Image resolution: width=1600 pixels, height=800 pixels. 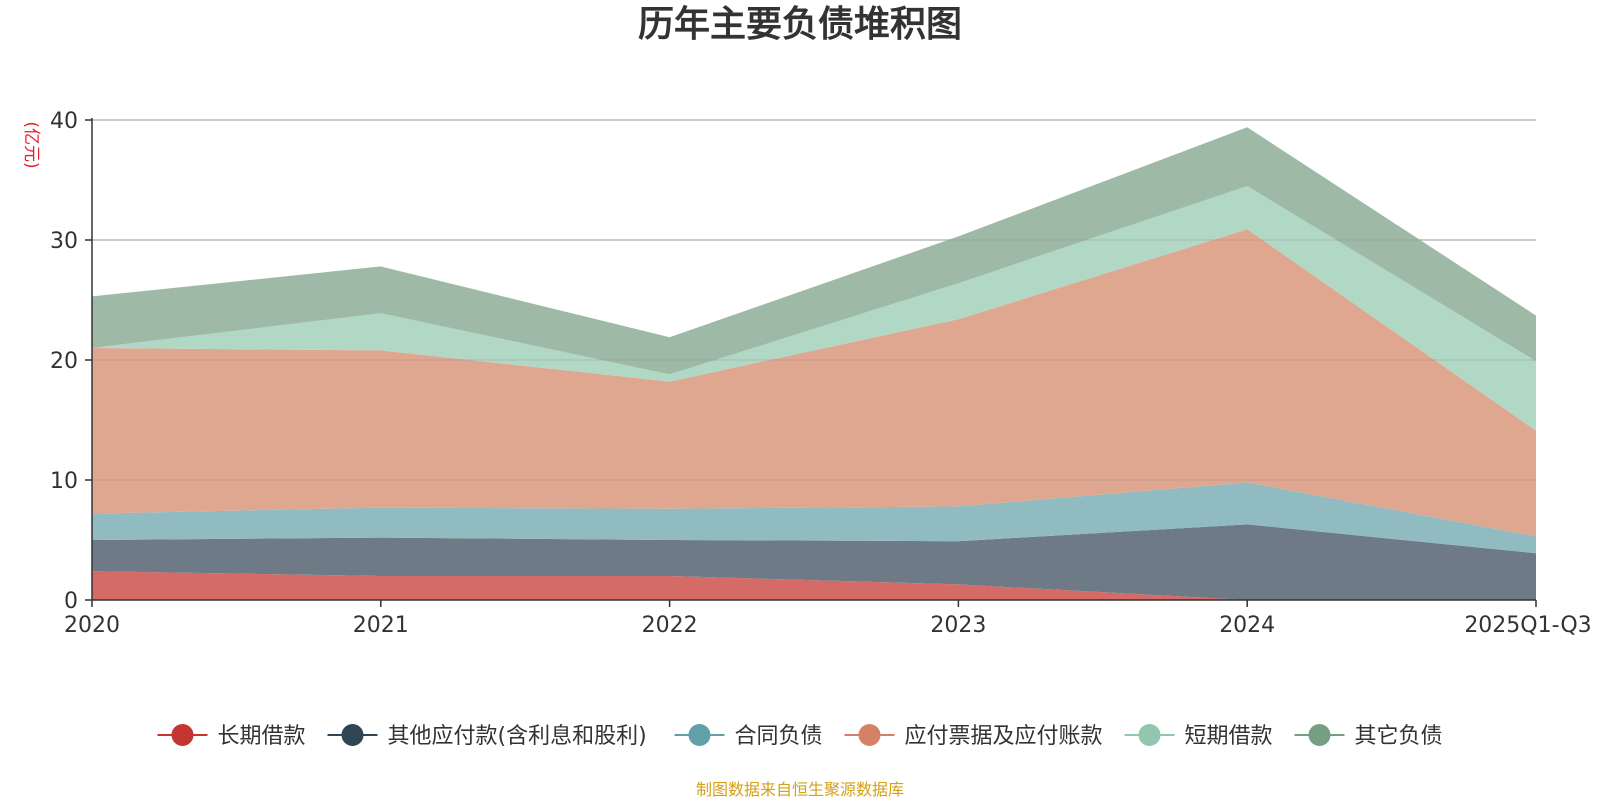 What do you see at coordinates (64, 361) in the screenshot?
I see `y-tick-label: 20` at bounding box center [64, 361].